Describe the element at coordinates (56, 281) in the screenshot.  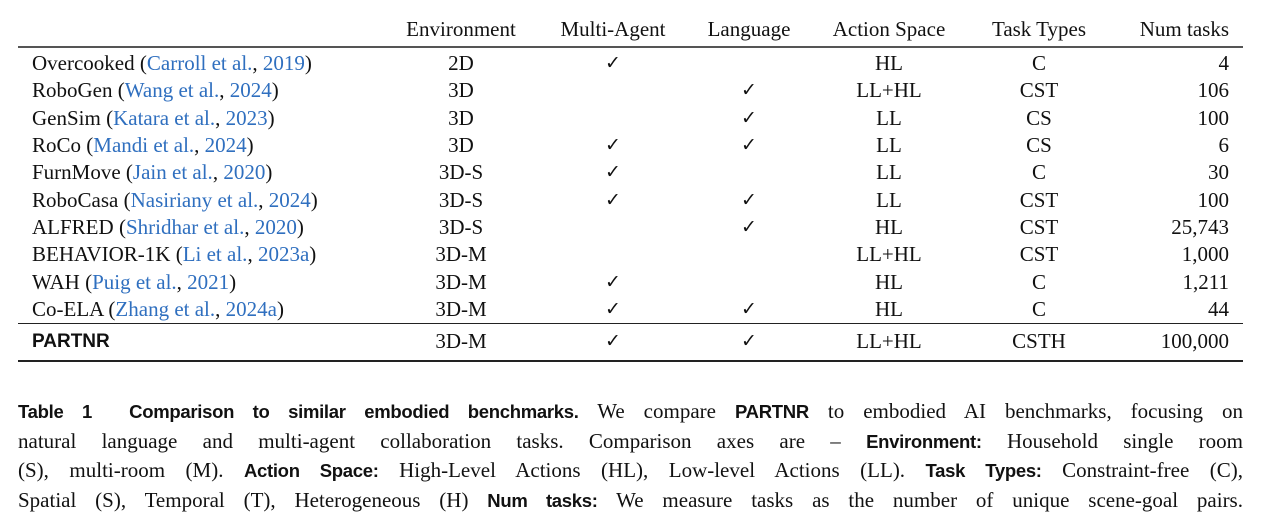
I see `benchmark-name: WAH` at that location.